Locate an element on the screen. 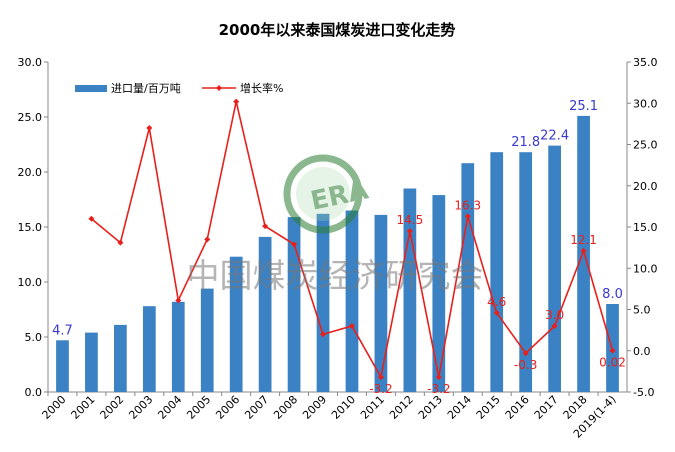 The height and width of the screenshot is (452, 675). legend-bar-swatch is located at coordinates (91, 88).